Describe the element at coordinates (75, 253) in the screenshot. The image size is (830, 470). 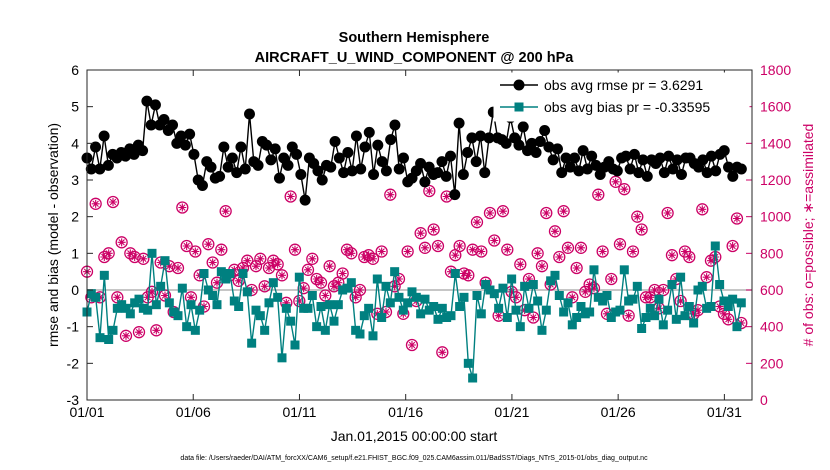
I see `y-tick-label-left: 1` at that location.